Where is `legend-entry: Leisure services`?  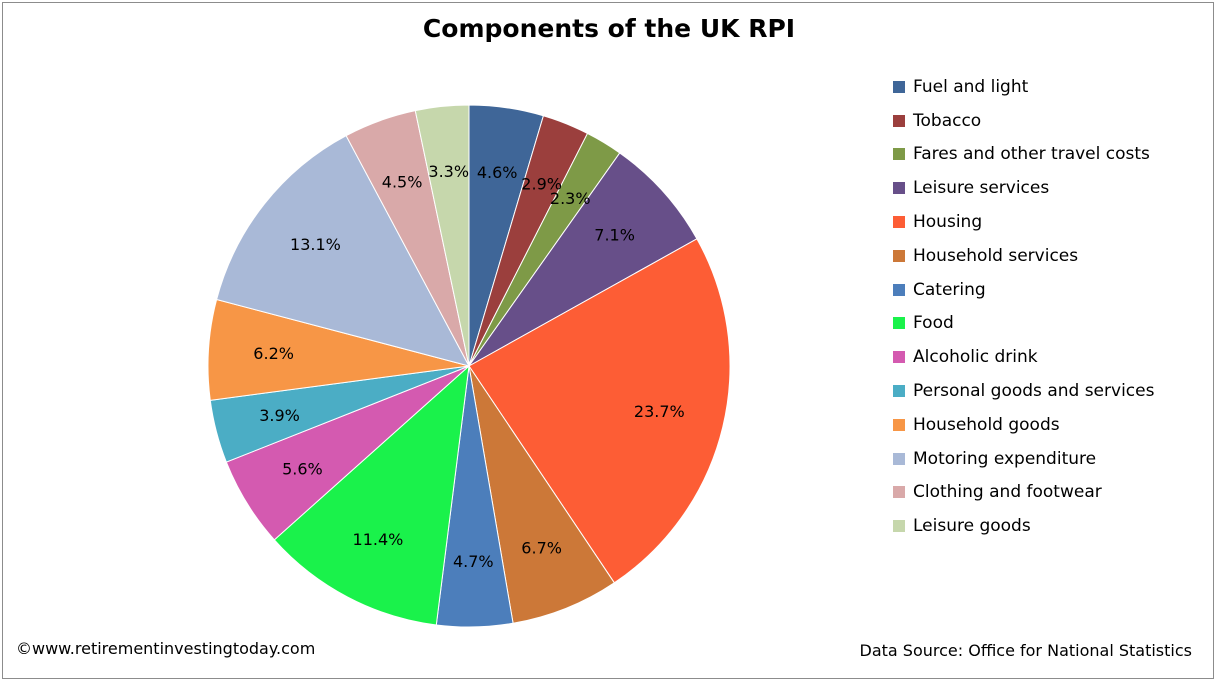
legend-entry: Leisure services is located at coordinates (1023, 192).